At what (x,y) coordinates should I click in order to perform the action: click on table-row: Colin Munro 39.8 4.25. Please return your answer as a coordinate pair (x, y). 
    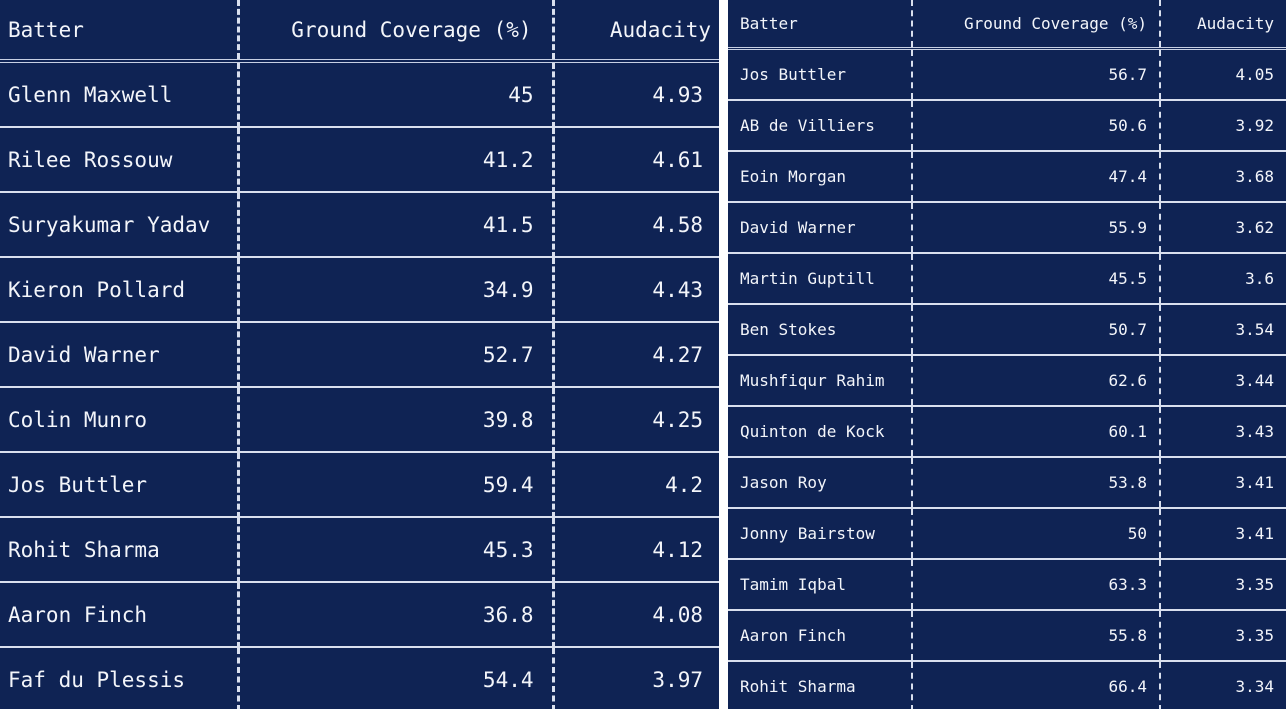
    Looking at the image, I should click on (359, 420).